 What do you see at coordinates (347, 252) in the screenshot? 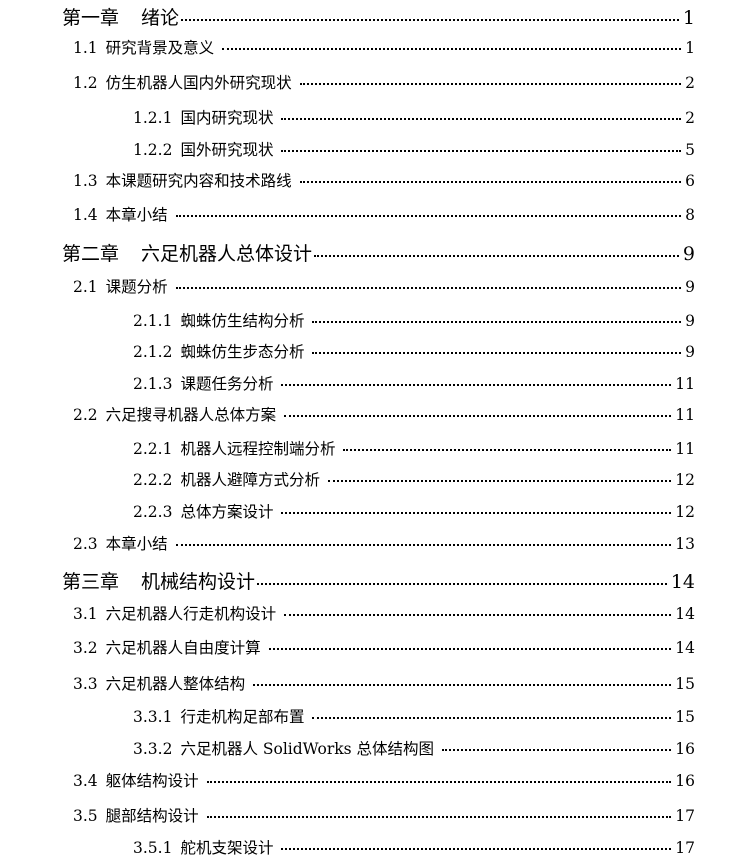
I see `toc-entry: 第二章 六足机器人总体设计 9` at bounding box center [347, 252].